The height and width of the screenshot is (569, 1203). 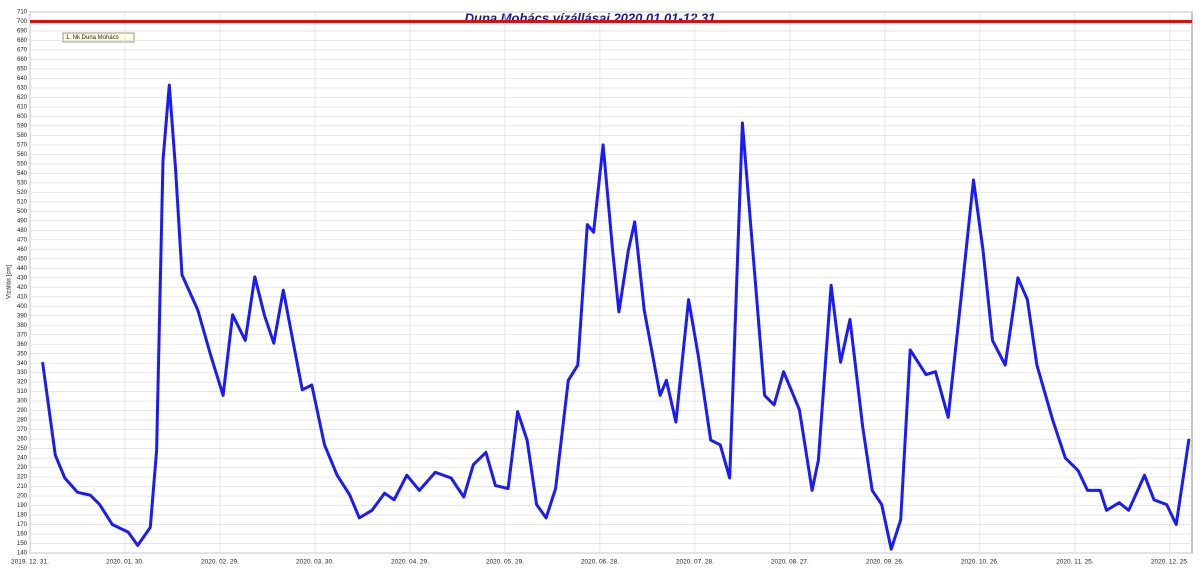 I want to click on x-tick-label: 2020. 04. 29., so click(x=410, y=562).